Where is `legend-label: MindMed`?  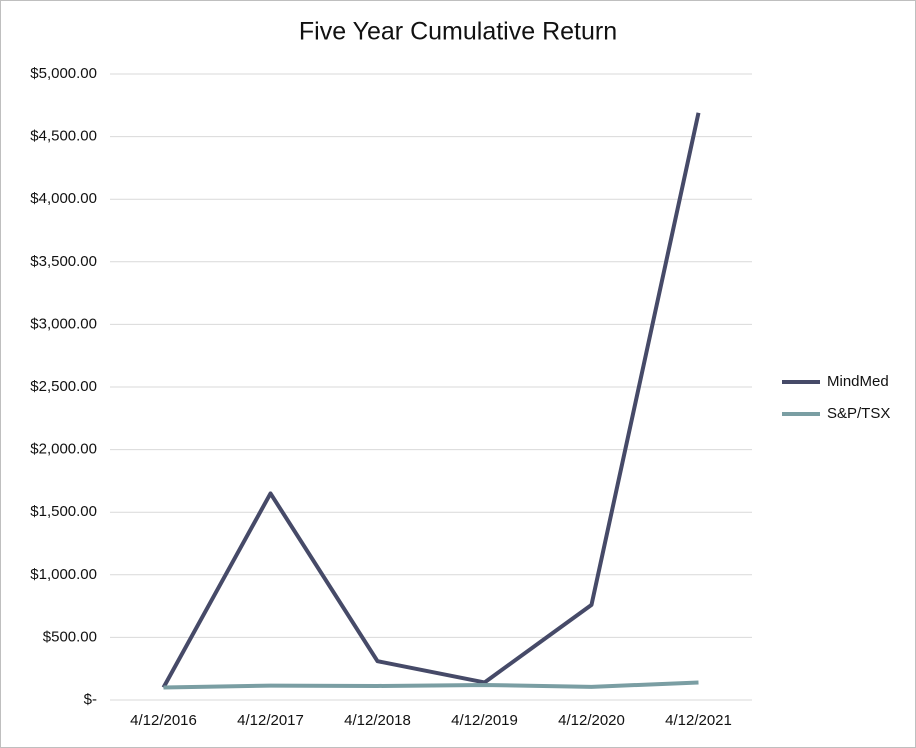 legend-label: MindMed is located at coordinates (858, 381).